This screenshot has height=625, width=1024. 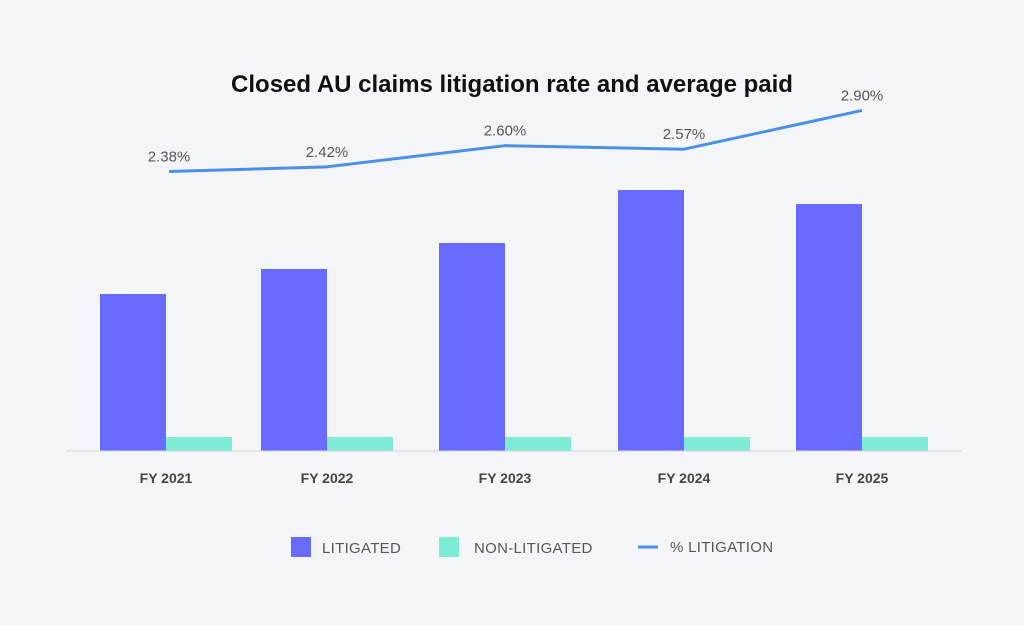 What do you see at coordinates (166, 478) in the screenshot?
I see `x-tick-label-1: FY 2021` at bounding box center [166, 478].